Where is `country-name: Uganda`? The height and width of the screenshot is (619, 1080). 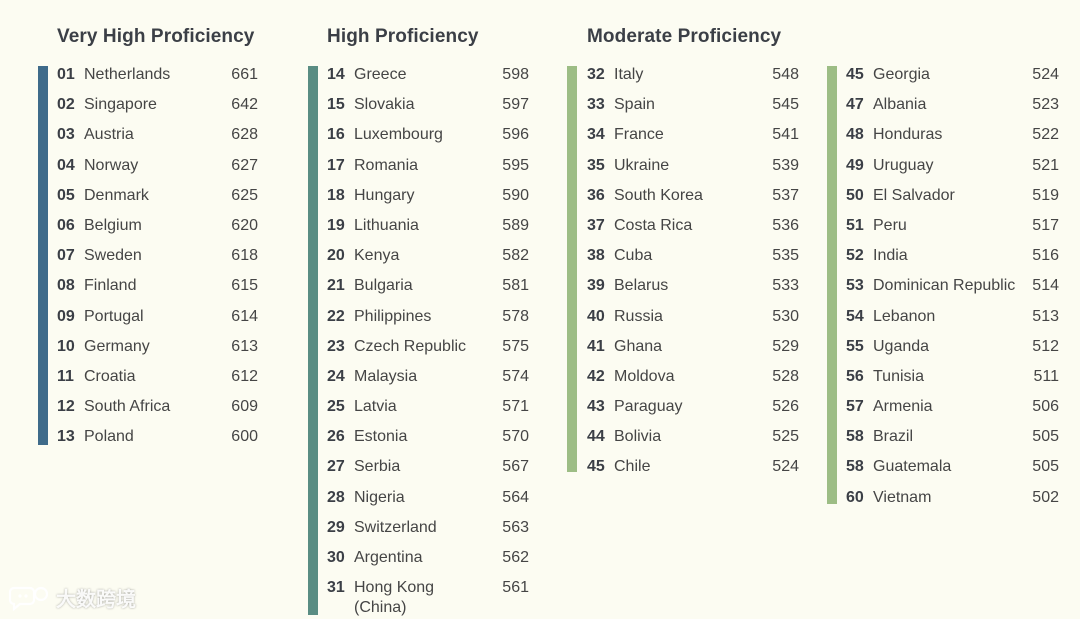
country-name: Uganda is located at coordinates (901, 346).